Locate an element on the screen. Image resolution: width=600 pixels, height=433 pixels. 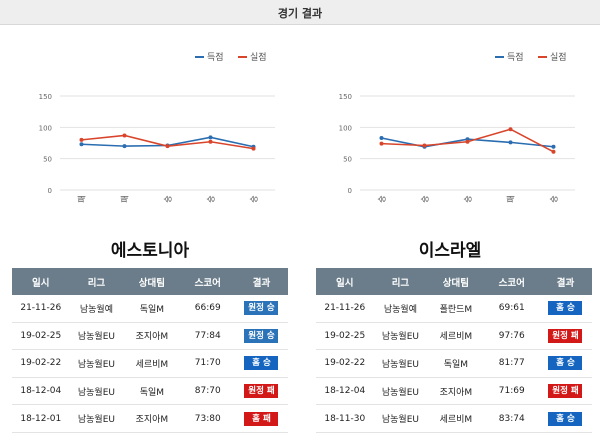
score-cell: 87:70 is located at coordinates (207, 391).